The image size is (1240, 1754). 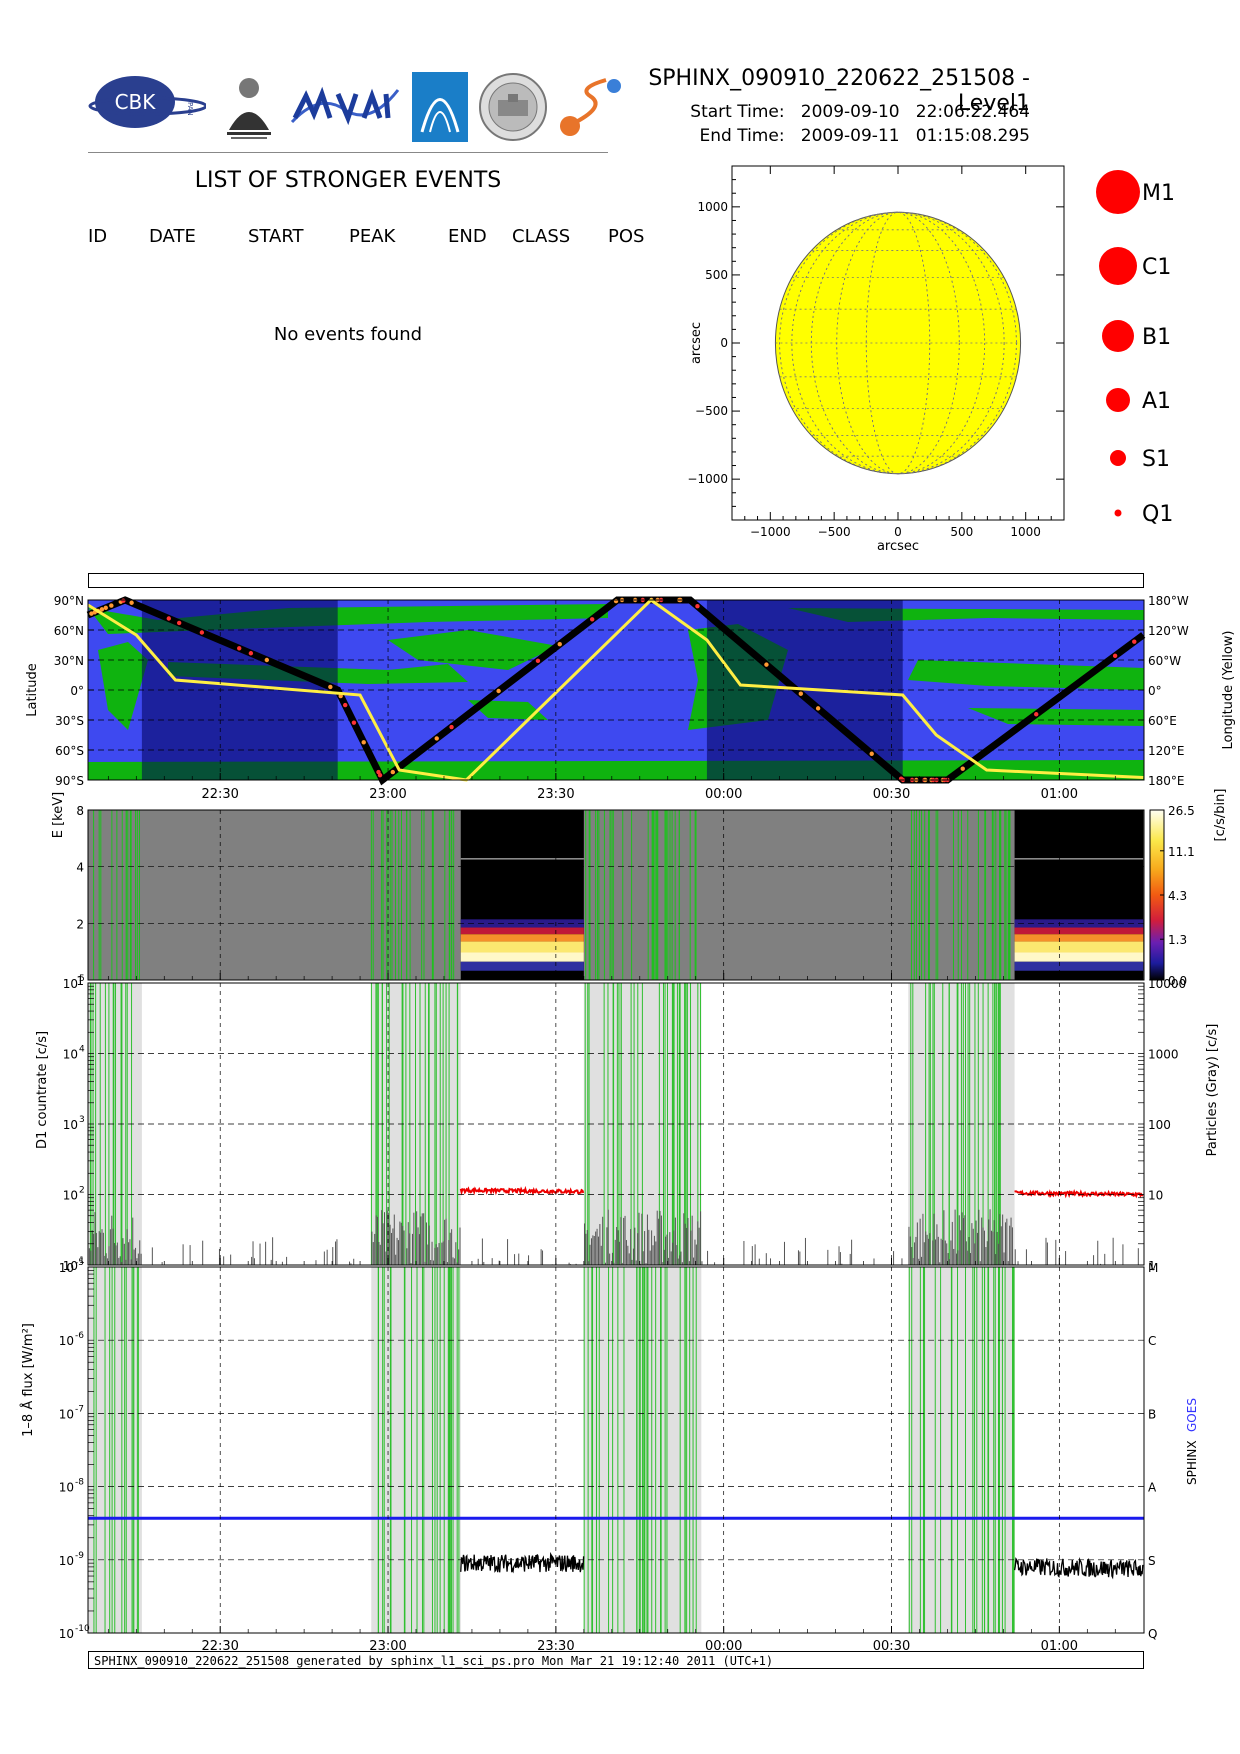 What do you see at coordinates (770, 532) in the screenshot?
I see `sun-map-xtick-label: −1000` at bounding box center [770, 532].